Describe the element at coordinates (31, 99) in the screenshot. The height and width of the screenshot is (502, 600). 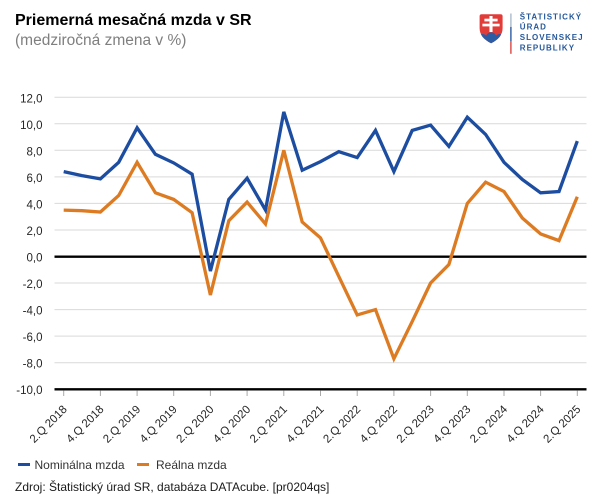
I see `svg-text: 12,0` at that location.